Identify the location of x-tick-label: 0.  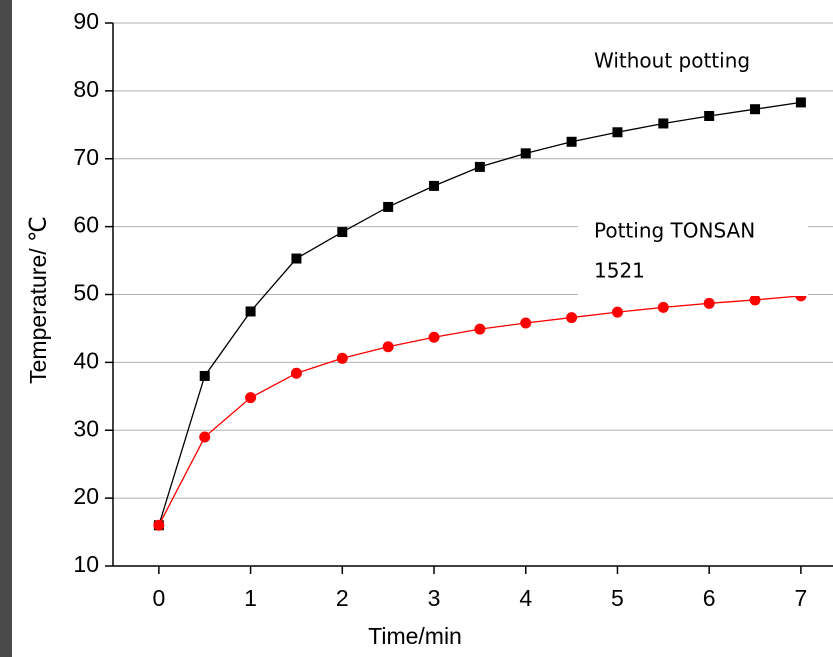
(158, 598).